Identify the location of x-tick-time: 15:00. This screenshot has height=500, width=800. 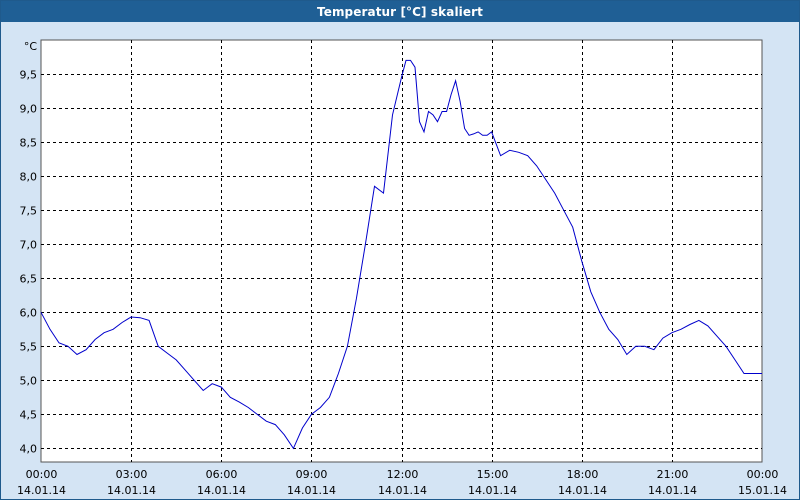
(493, 474).